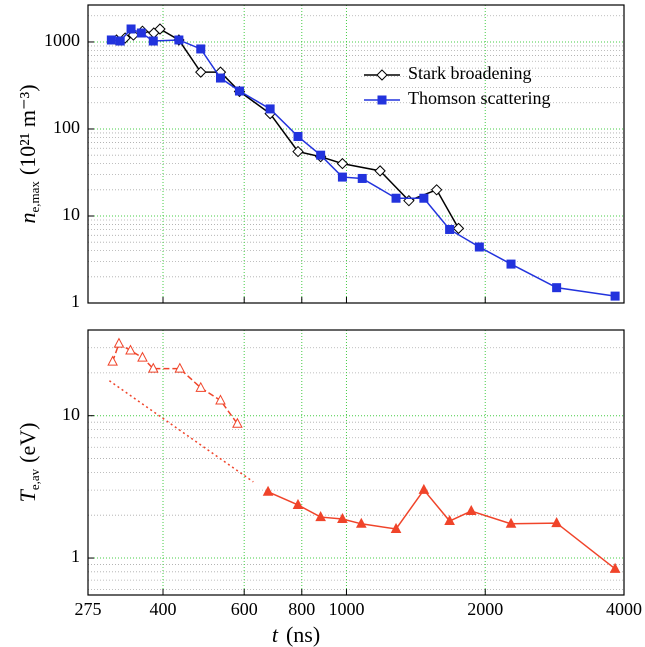 The width and height of the screenshot is (645, 647). Describe the element at coordinates (303, 634) in the screenshot. I see `x-label-unit: (ns)` at that location.